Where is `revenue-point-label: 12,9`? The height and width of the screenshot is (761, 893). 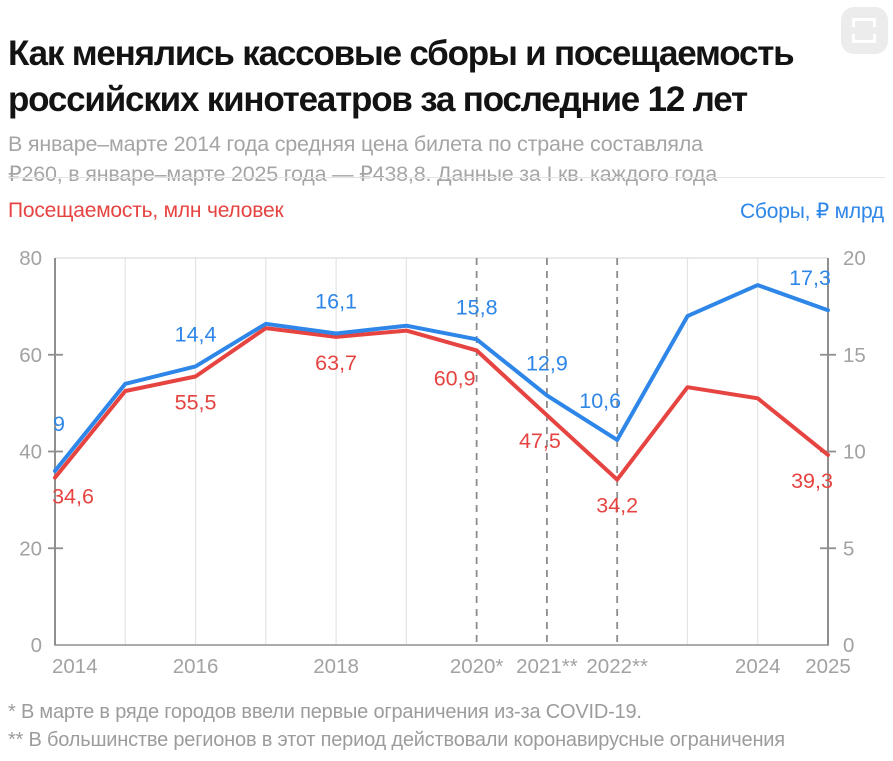 revenue-point-label: 12,9 is located at coordinates (547, 363).